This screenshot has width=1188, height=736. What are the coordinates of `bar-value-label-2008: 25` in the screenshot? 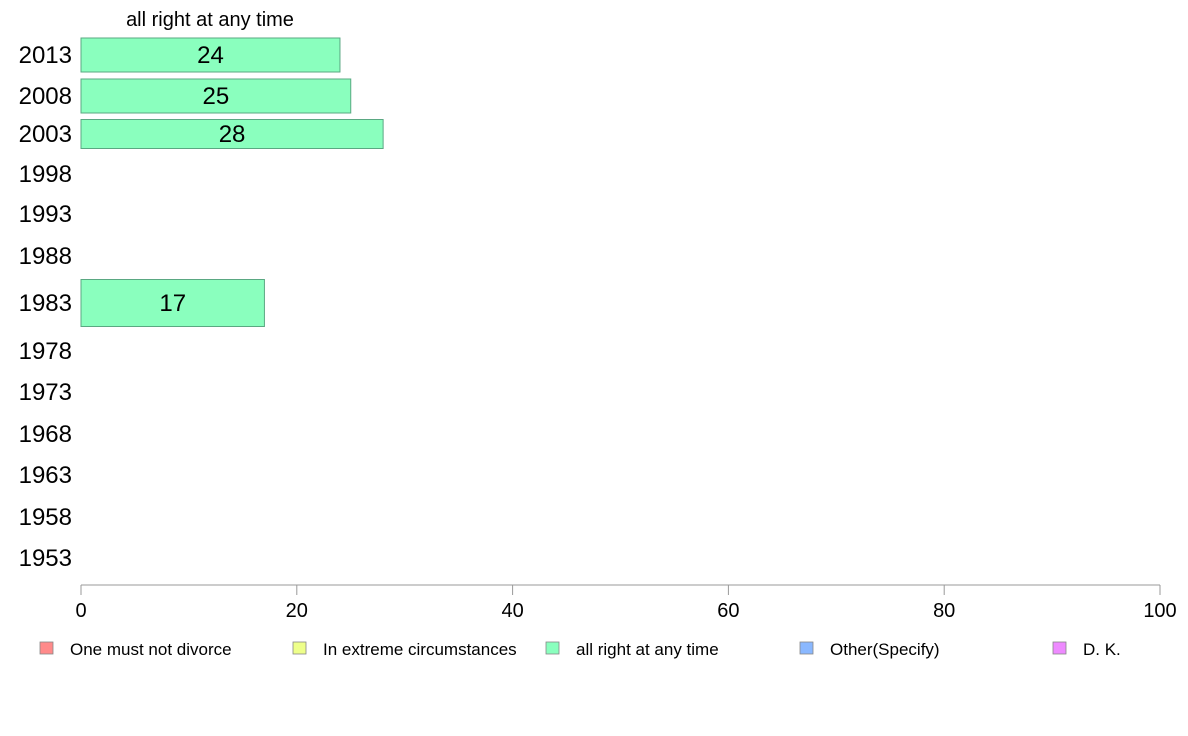 It's located at (216, 96).